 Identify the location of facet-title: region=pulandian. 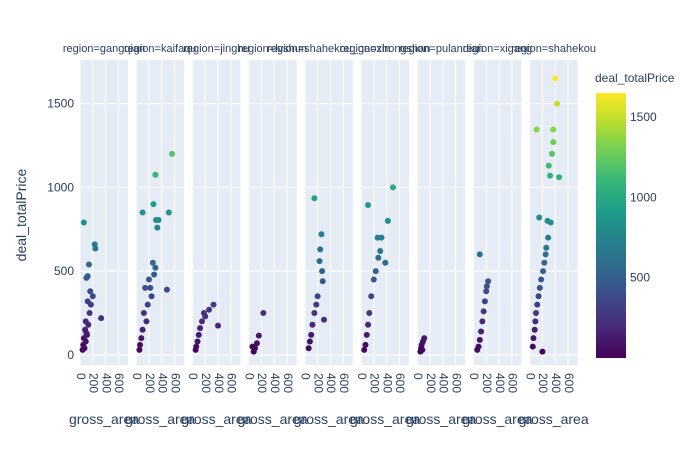
(441, 49).